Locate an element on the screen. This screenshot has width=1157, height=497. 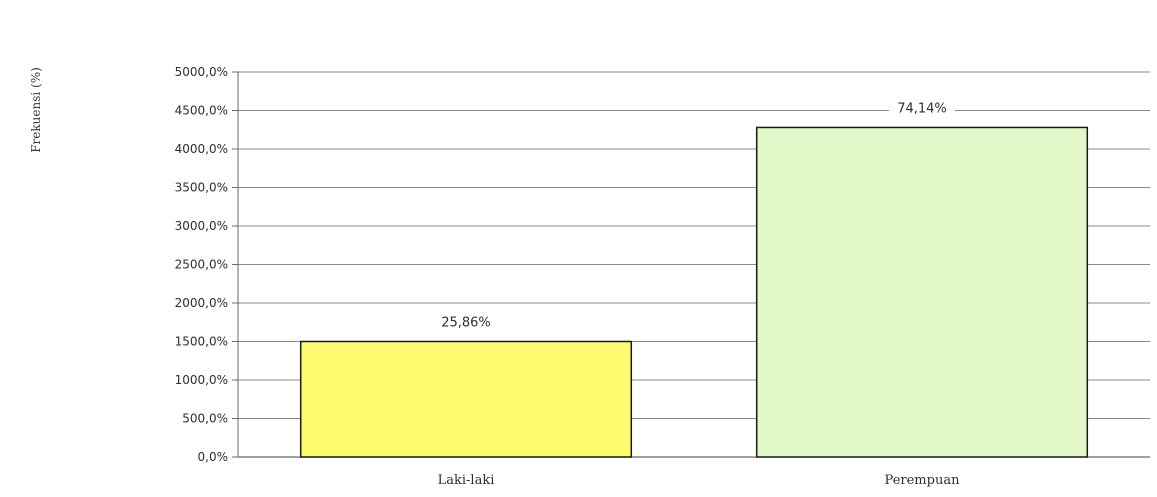
y-tick-label: 4000,0% is located at coordinates (201, 149).